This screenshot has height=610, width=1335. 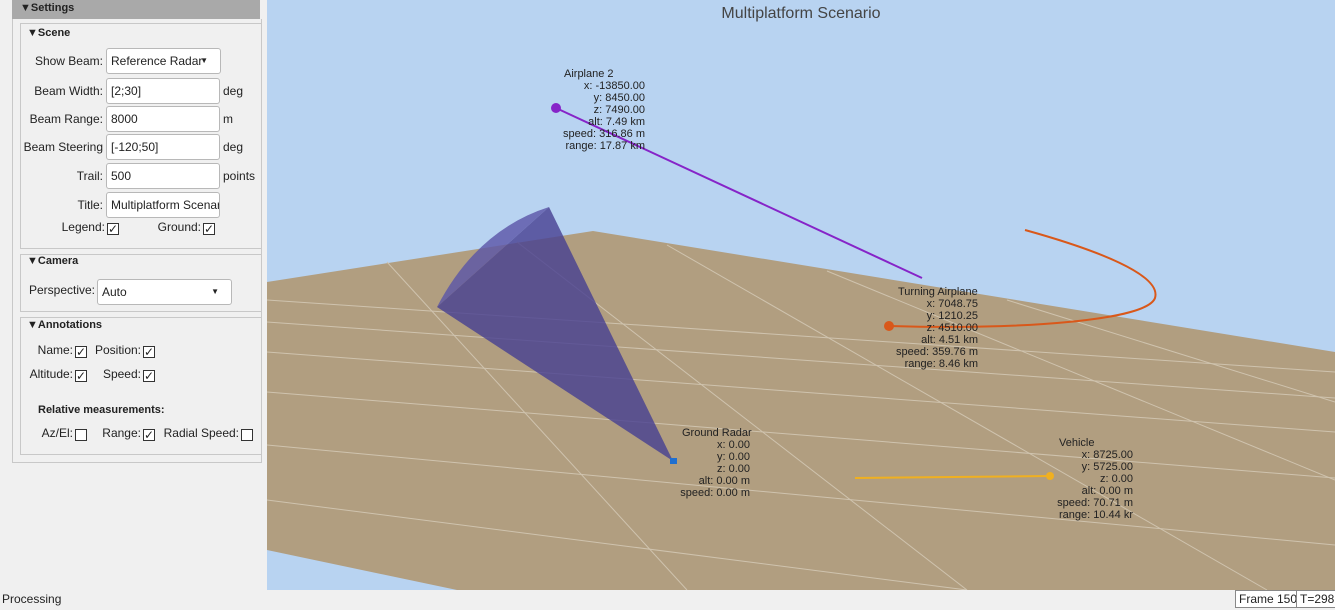 What do you see at coordinates (121, 433) in the screenshot?
I see `checkbox-label: Range:` at bounding box center [121, 433].